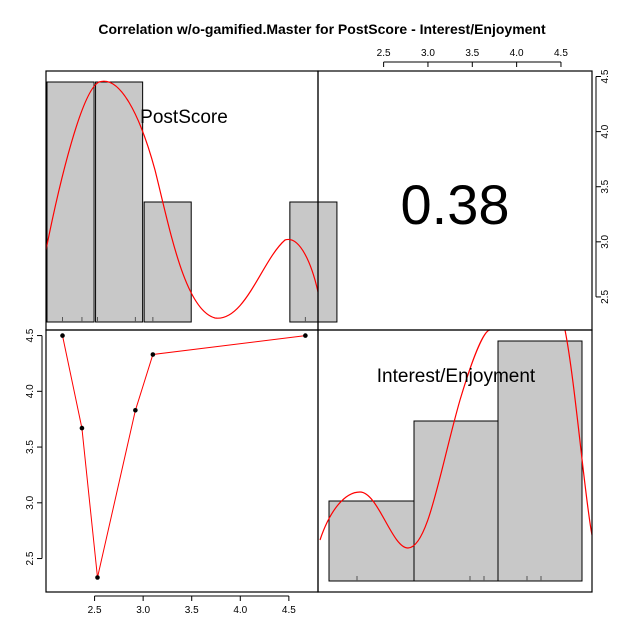 The width and height of the screenshot is (640, 640). I want to click on right-axis: 2.5 3.0 3.5 4.0 4.5, so click(603, 186).